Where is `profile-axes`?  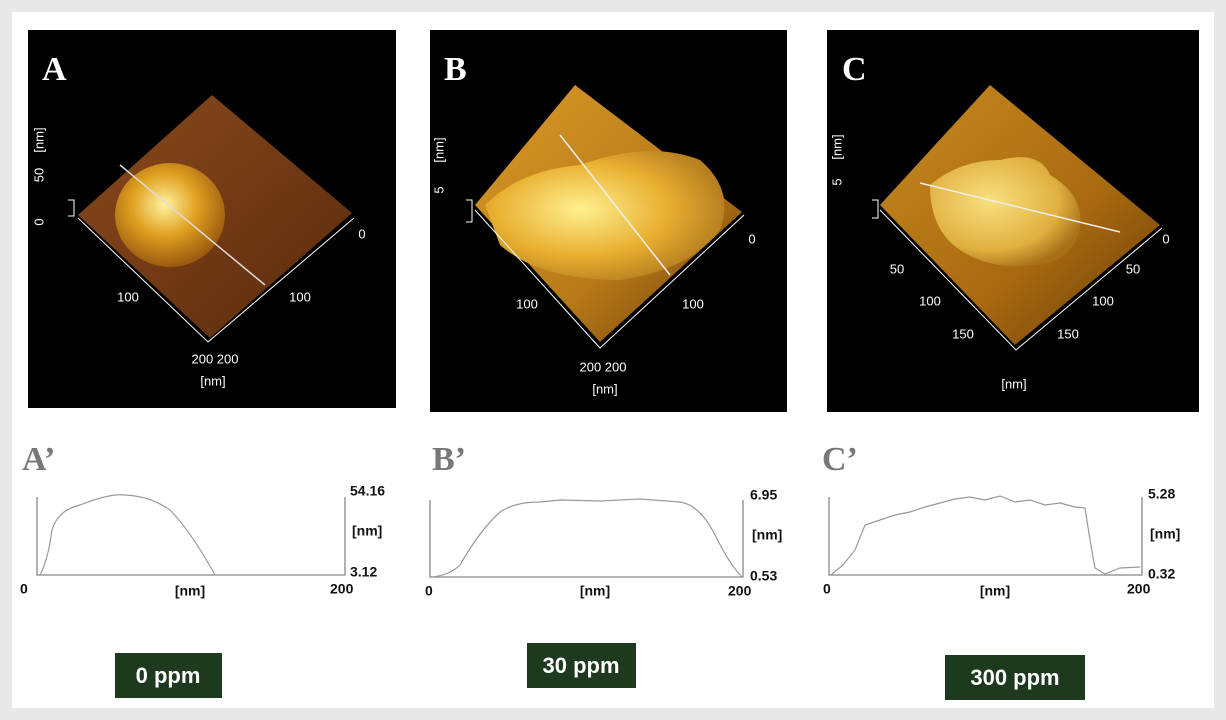 profile-axes is located at coordinates (589, 537).